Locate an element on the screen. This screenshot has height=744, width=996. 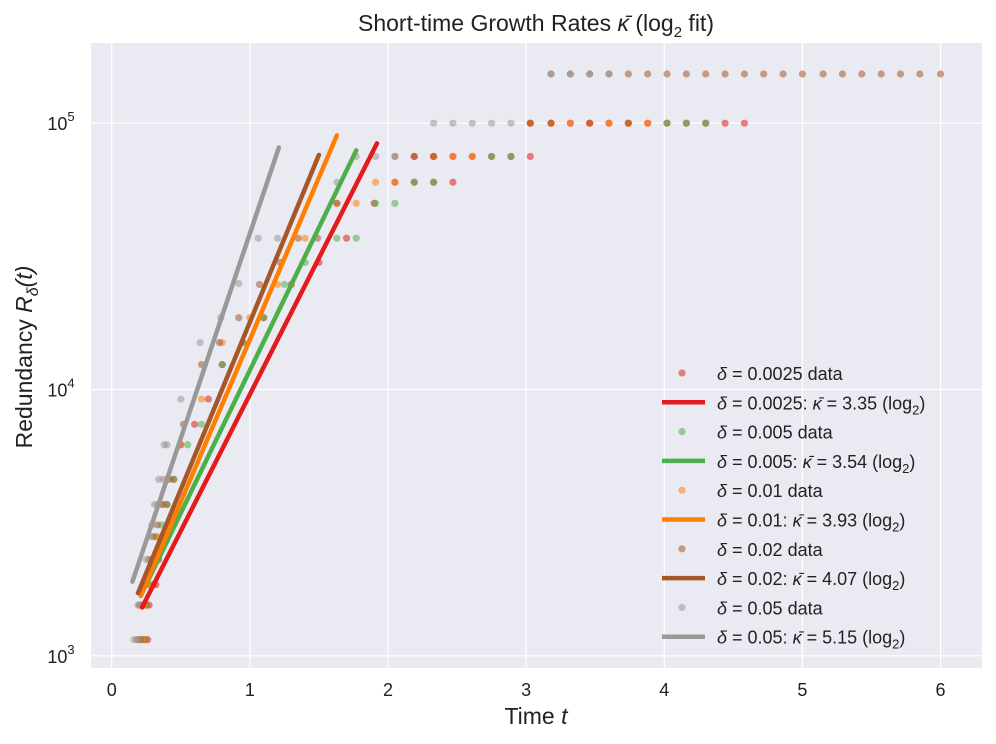
legend-label-data: δ = 0.0025 data is located at coordinates (780, 374).